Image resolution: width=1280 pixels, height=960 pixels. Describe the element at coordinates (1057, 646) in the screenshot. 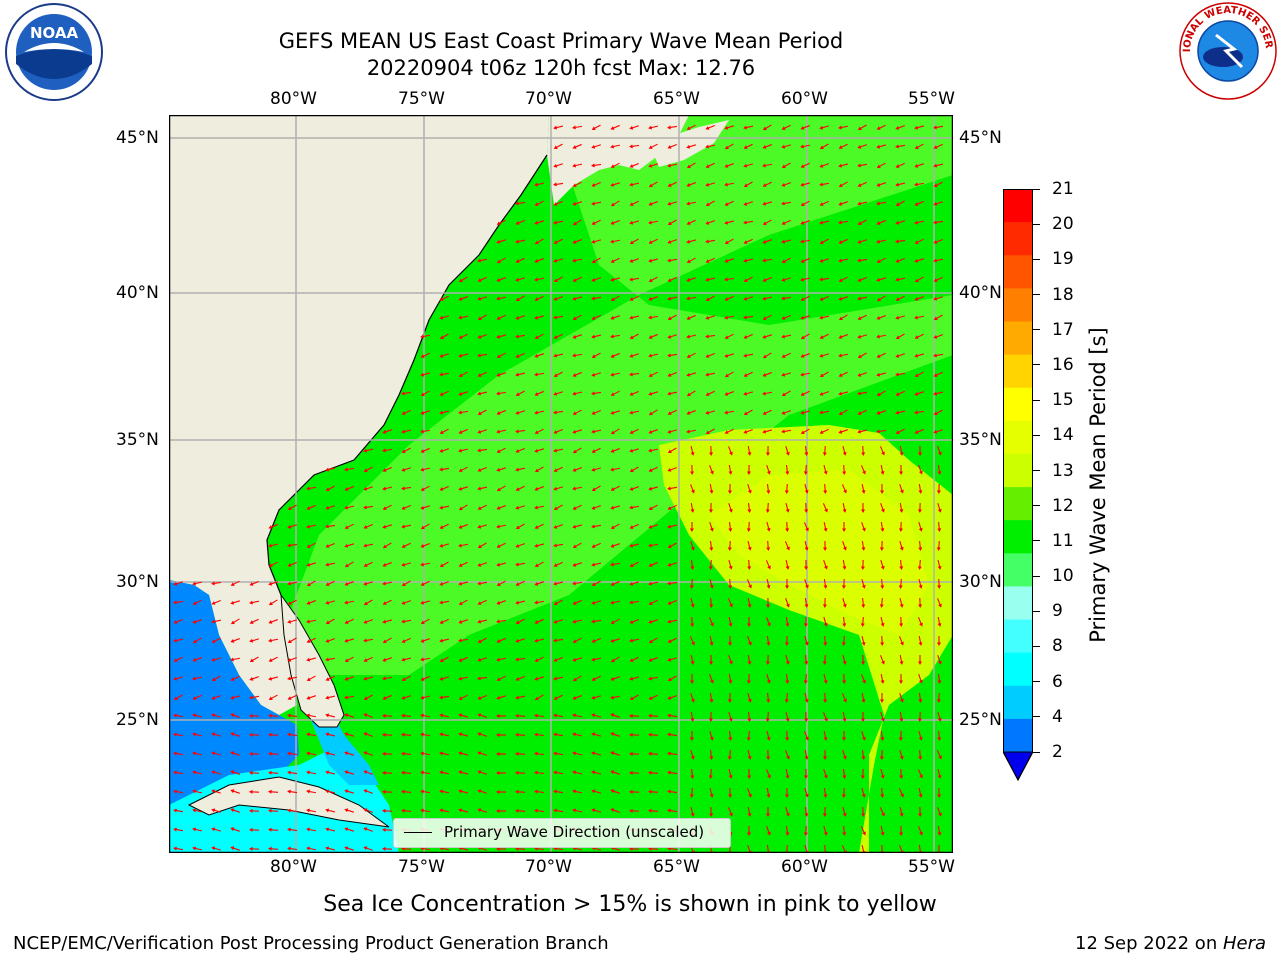

I see `colorbar-tick-label: 8` at that location.